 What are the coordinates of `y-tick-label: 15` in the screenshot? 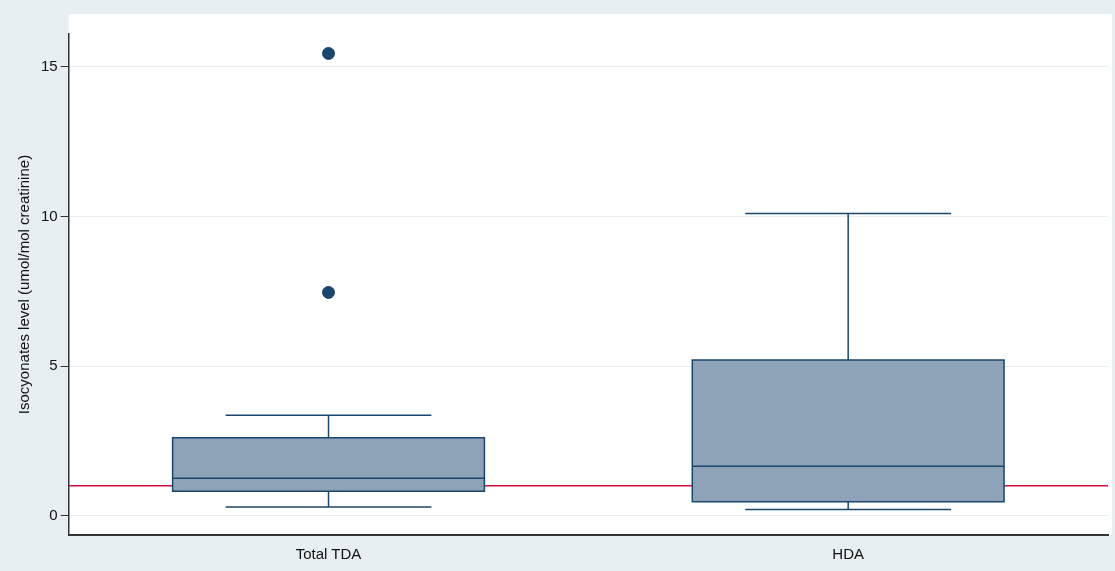 It's located at (49, 66).